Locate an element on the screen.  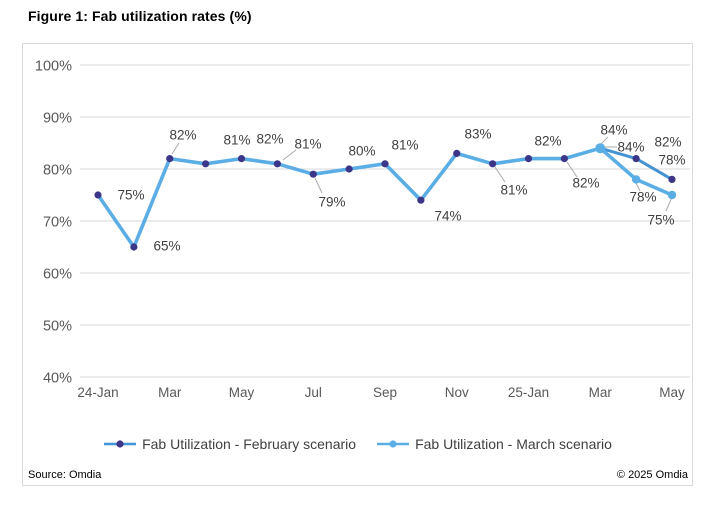
chart-title: Figure 1: Fab utilization rates (%) is located at coordinates (140, 16).